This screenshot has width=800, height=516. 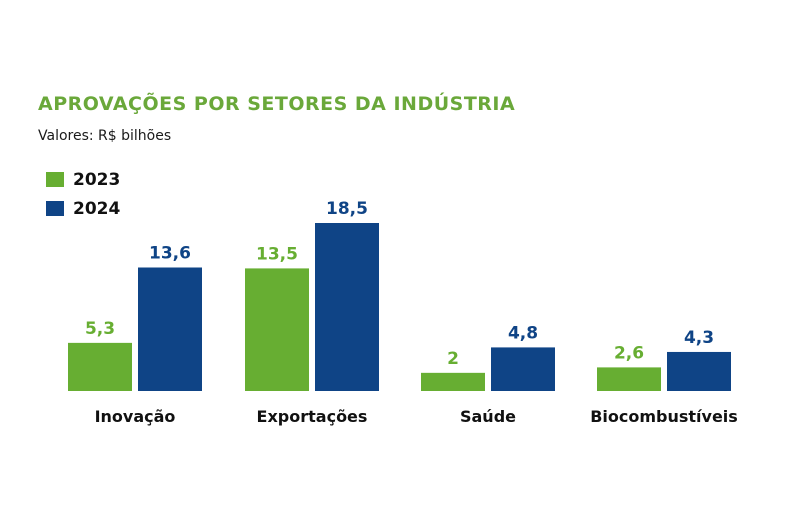 I want to click on data-label-2024-3: 4,3, so click(x=699, y=338).